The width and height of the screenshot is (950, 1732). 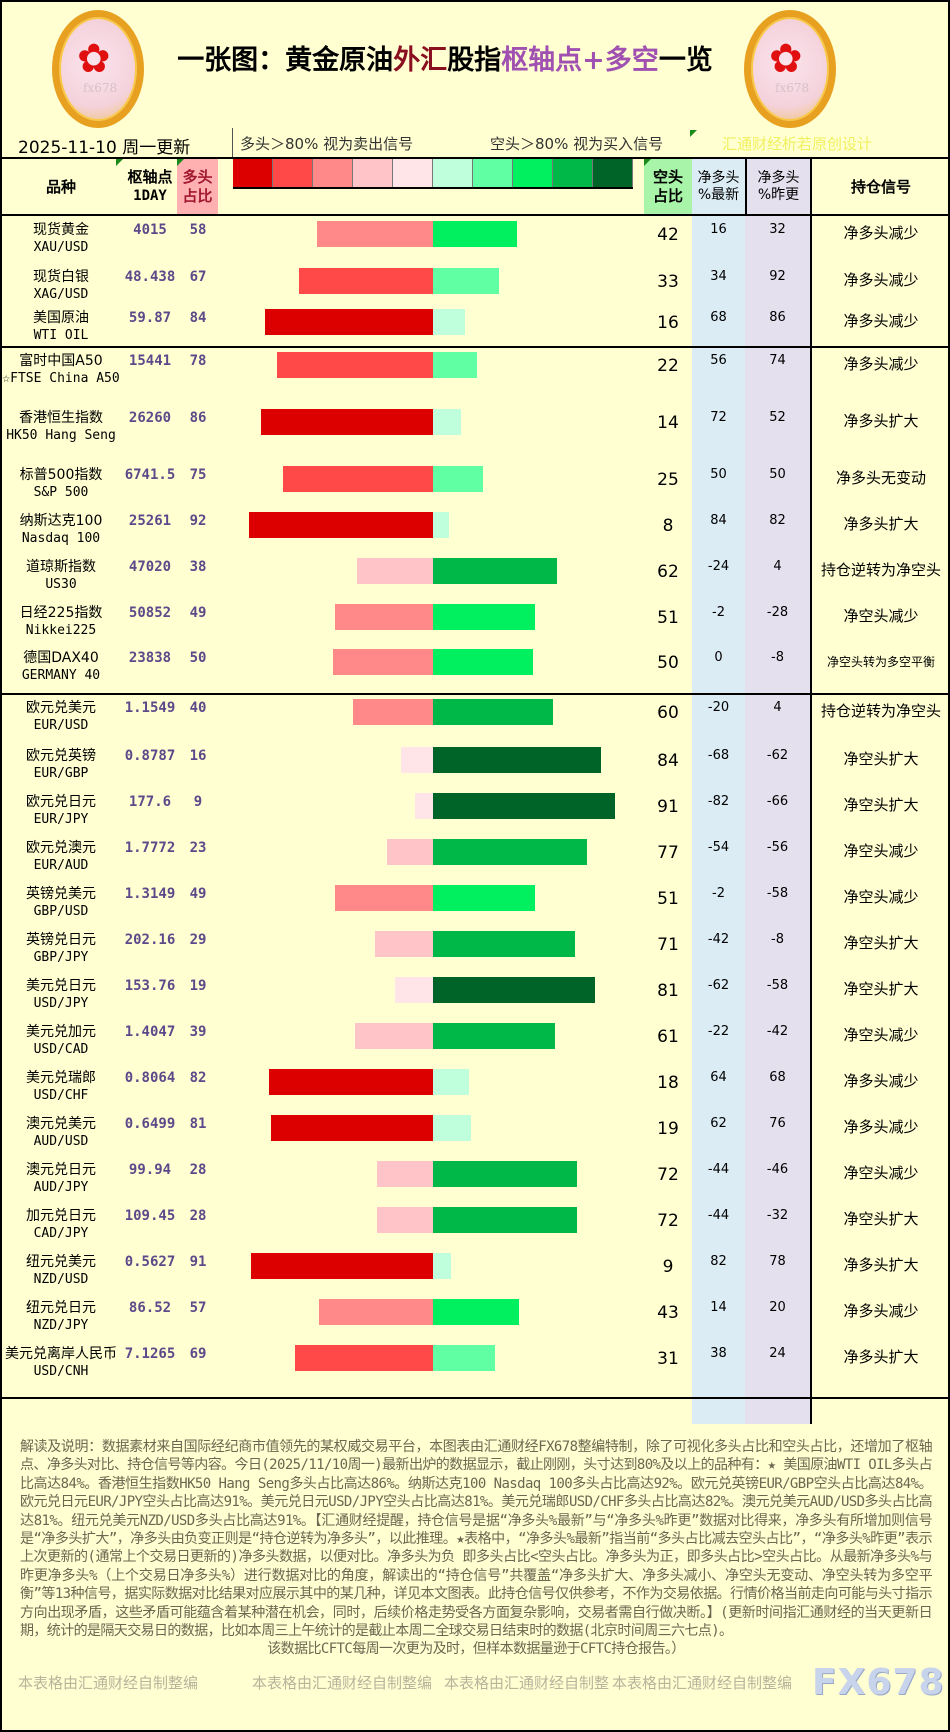 What do you see at coordinates (668, 713) in the screenshot?
I see `short-percent: 60` at bounding box center [668, 713].